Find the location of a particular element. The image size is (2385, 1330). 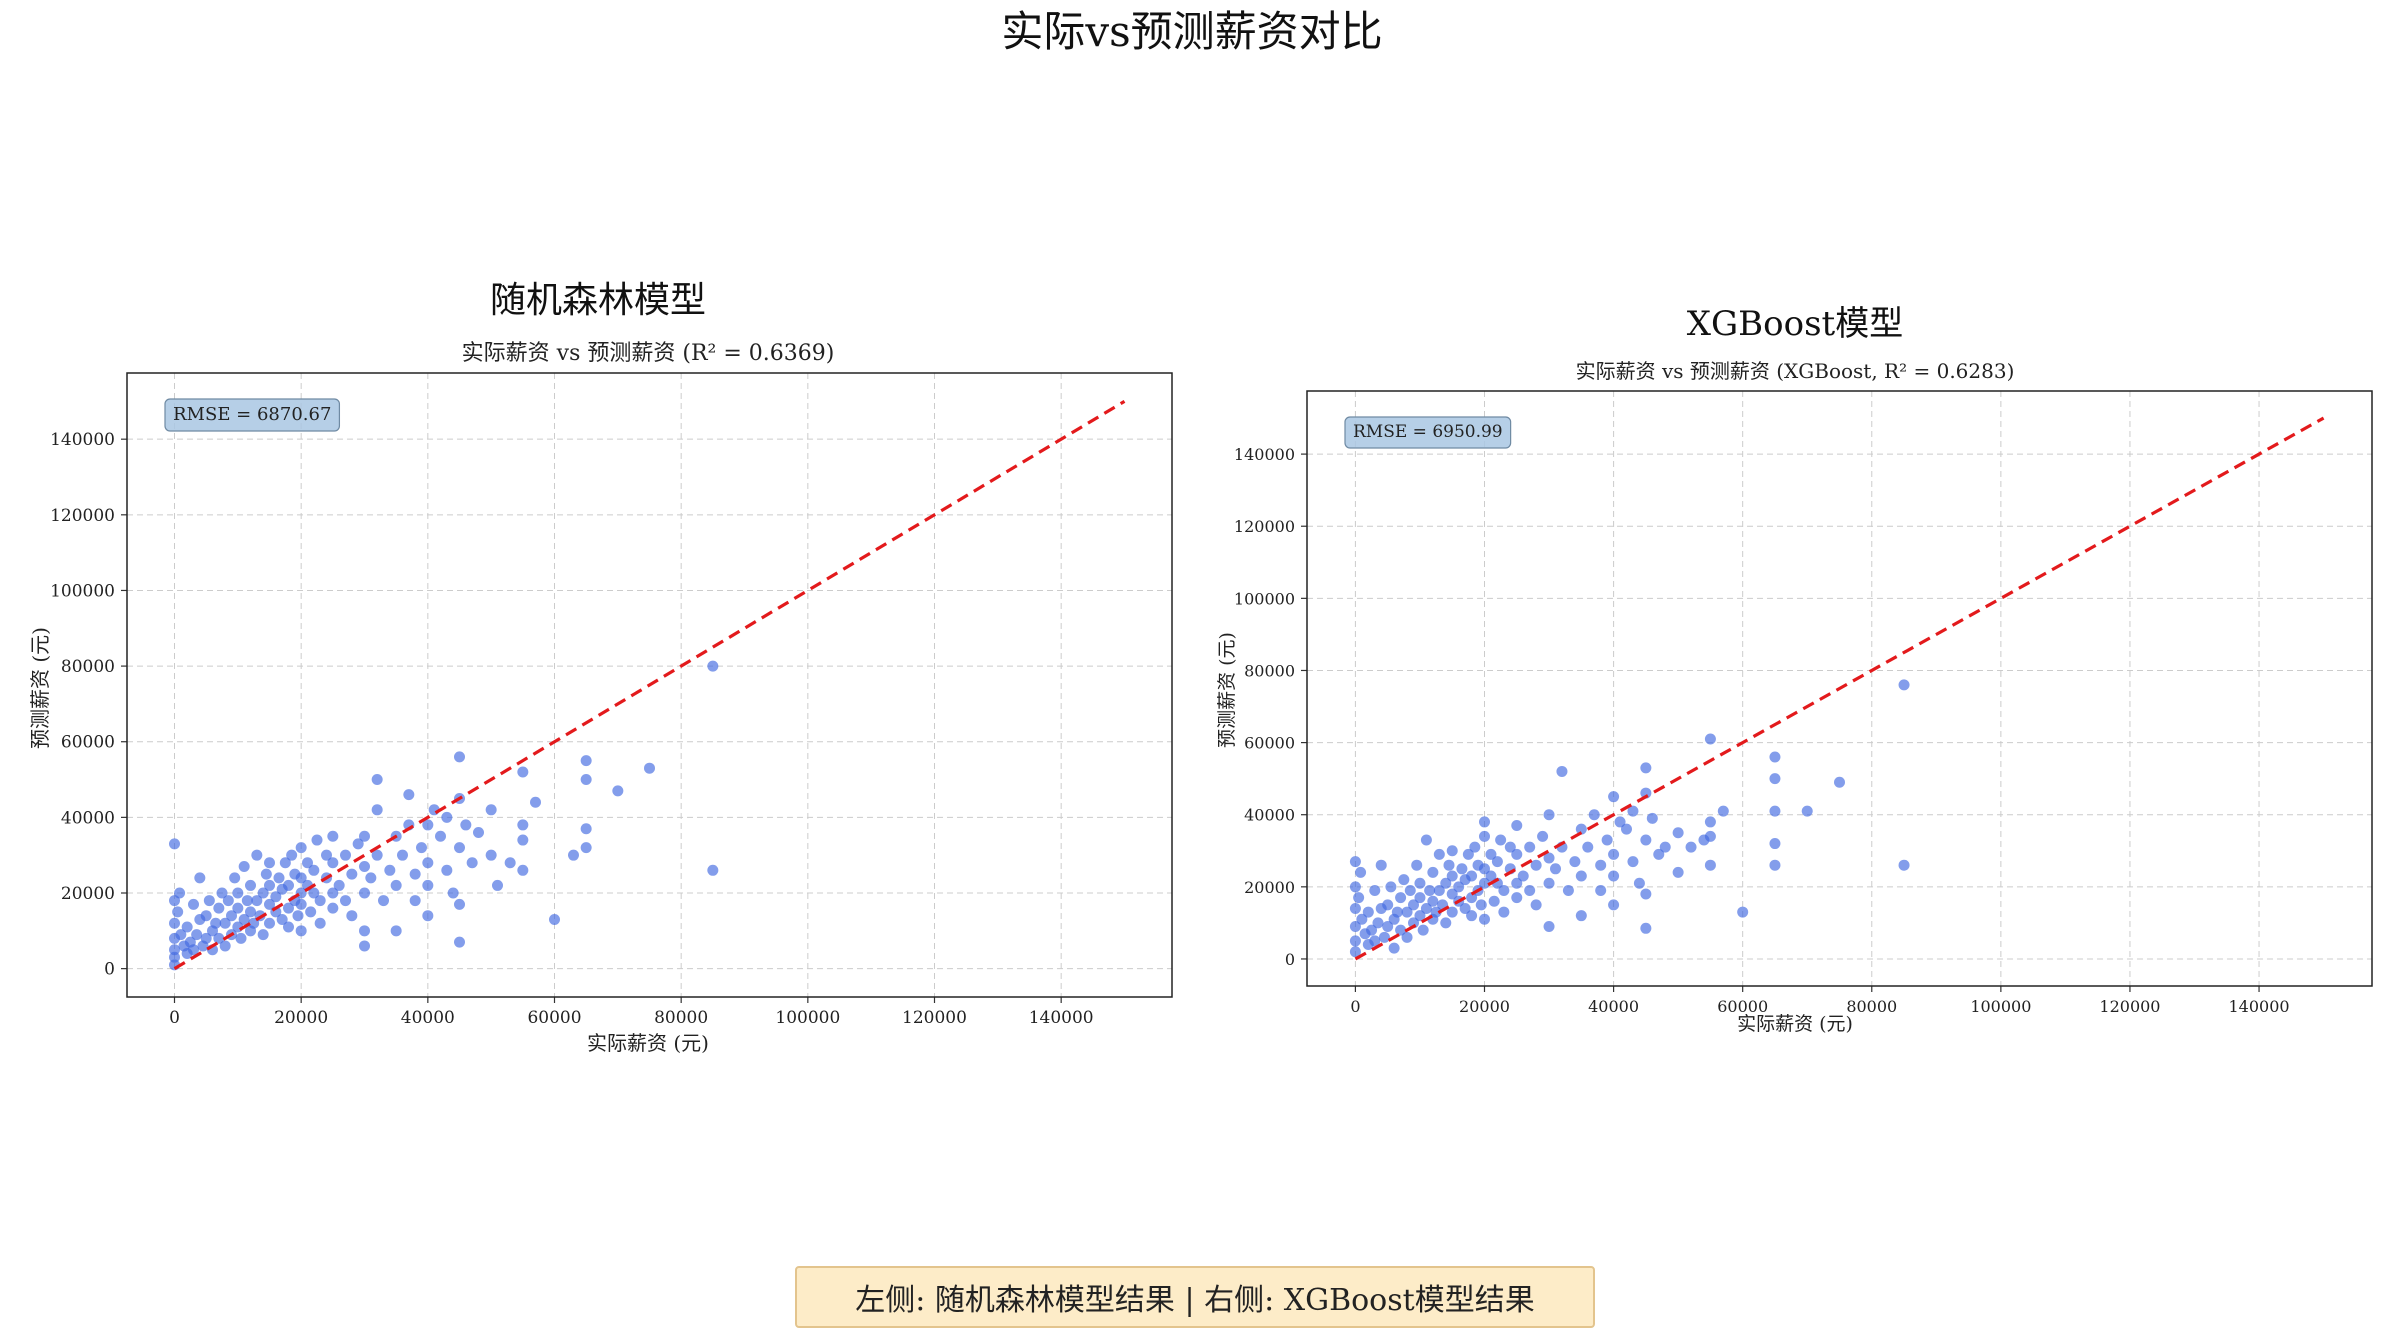

panel-subtitle: 实际薪资 vs 预测薪资 (R² = 0.6369) is located at coordinates (648, 353).